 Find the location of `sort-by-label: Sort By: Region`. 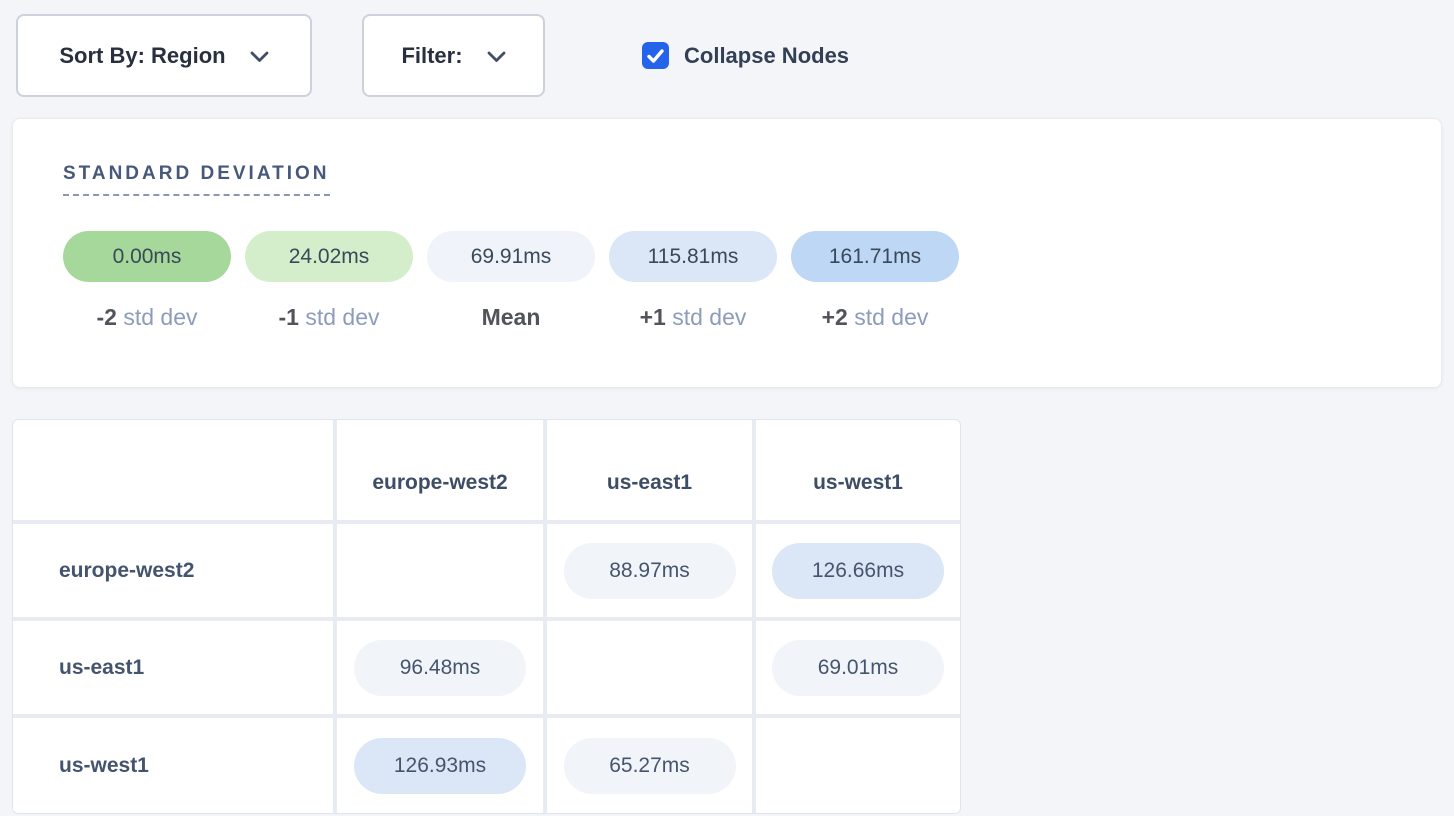

sort-by-label: Sort By: Region is located at coordinates (142, 55).